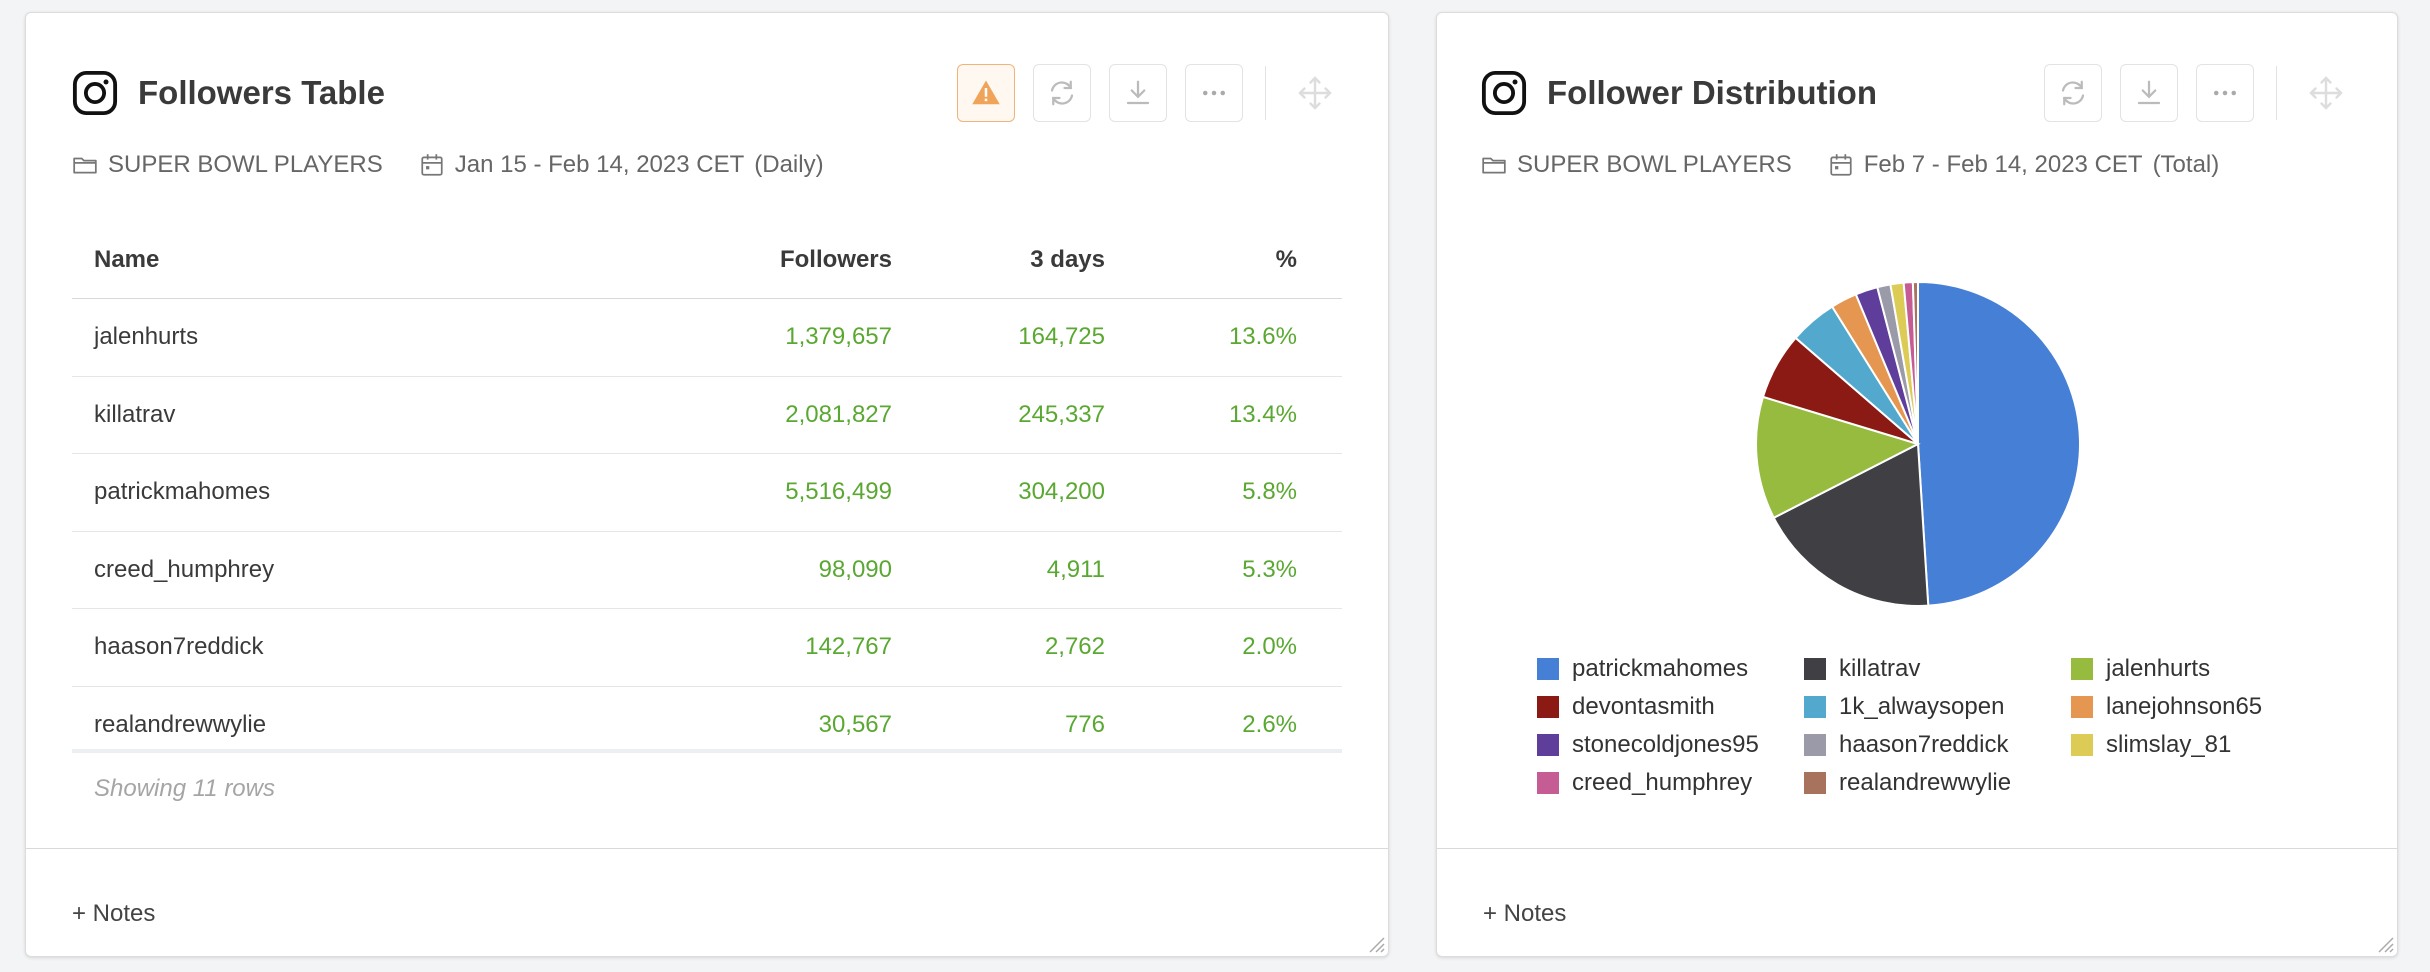  I want to click on cell-followers: 1,379,657, so click(838, 337).